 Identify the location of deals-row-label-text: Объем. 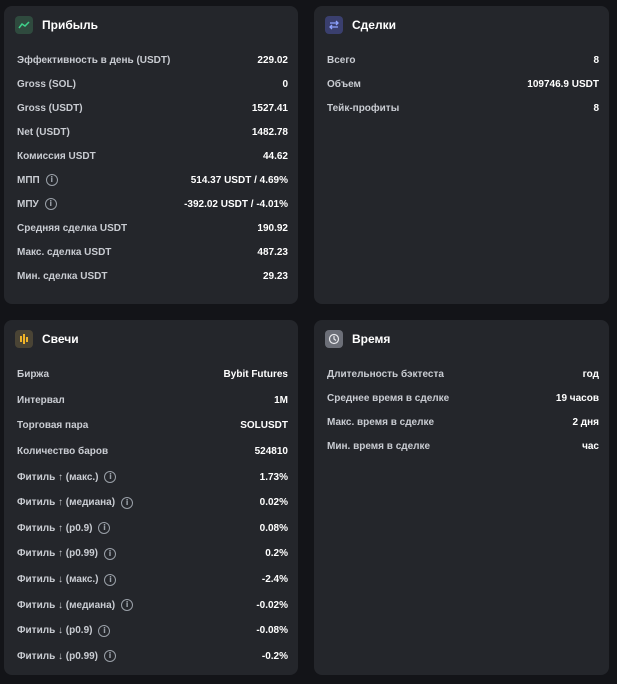
(344, 84).